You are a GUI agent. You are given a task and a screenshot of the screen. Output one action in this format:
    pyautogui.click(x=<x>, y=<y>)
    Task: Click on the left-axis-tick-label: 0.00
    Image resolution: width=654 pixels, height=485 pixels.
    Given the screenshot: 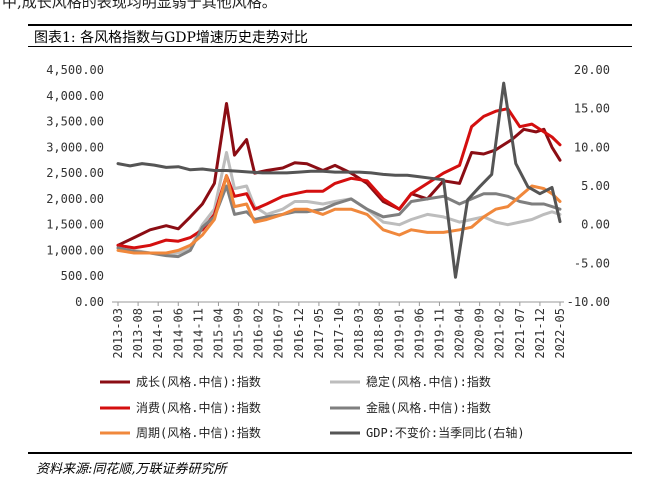 What is the action you would take?
    pyautogui.click(x=89, y=302)
    